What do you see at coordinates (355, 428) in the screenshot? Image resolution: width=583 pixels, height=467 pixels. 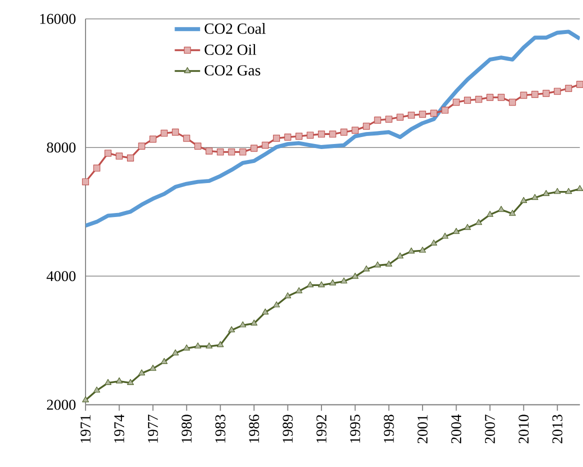 I see `x-tick-label: 1995` at bounding box center [355, 428].